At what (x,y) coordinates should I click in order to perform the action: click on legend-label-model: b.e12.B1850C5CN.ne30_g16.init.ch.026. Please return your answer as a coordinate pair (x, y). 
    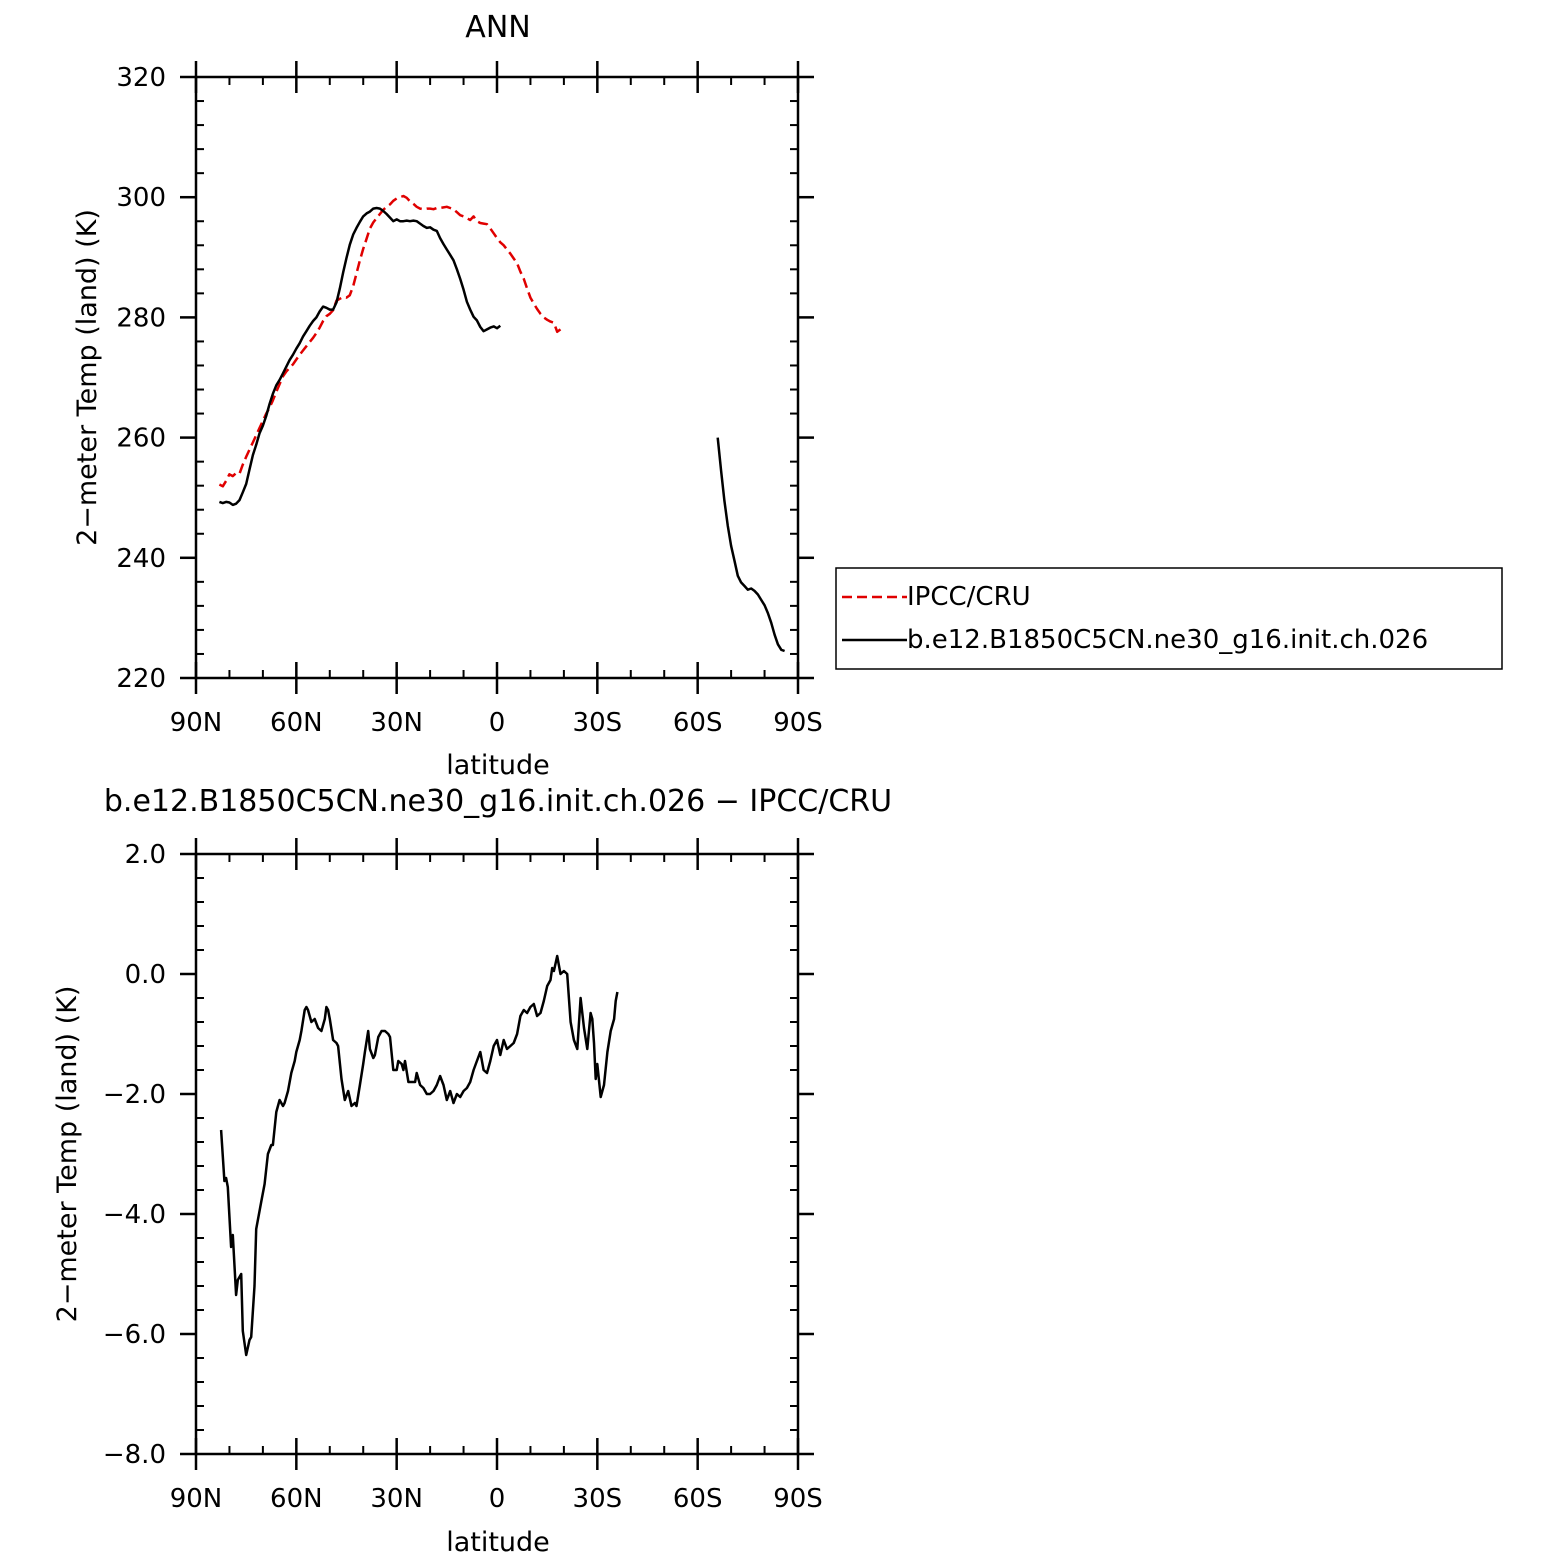
    Looking at the image, I should click on (1167, 640).